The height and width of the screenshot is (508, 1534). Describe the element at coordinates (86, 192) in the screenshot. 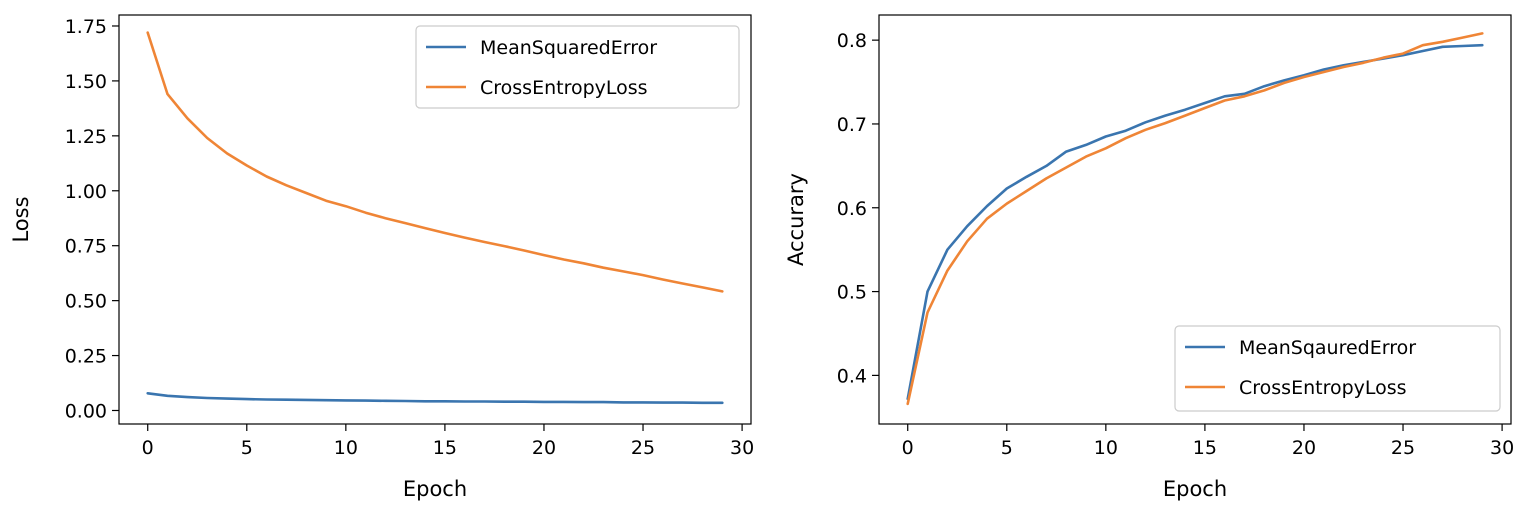

I see `y-tick-label: 1.00` at that location.